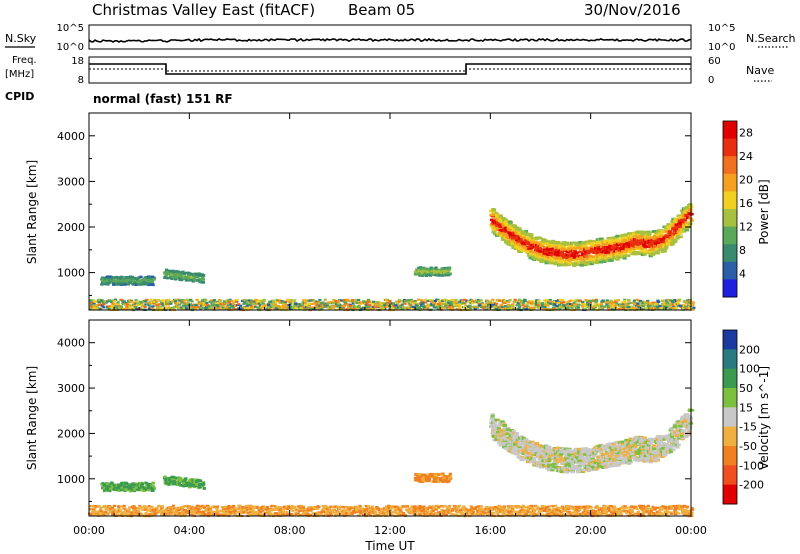 Image resolution: width=800 pixels, height=554 pixels. What do you see at coordinates (742, 274) in the screenshot?
I see `colorbar-tick-label: 4` at bounding box center [742, 274].